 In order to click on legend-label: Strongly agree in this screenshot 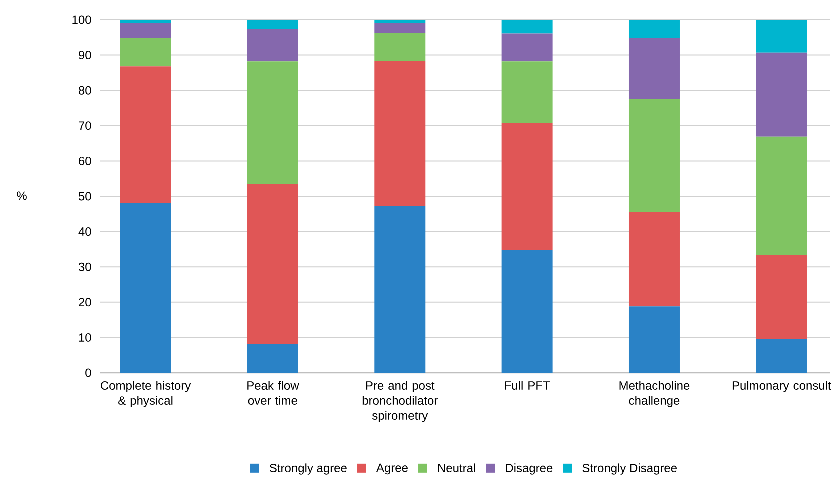, I will do `click(308, 469)`.